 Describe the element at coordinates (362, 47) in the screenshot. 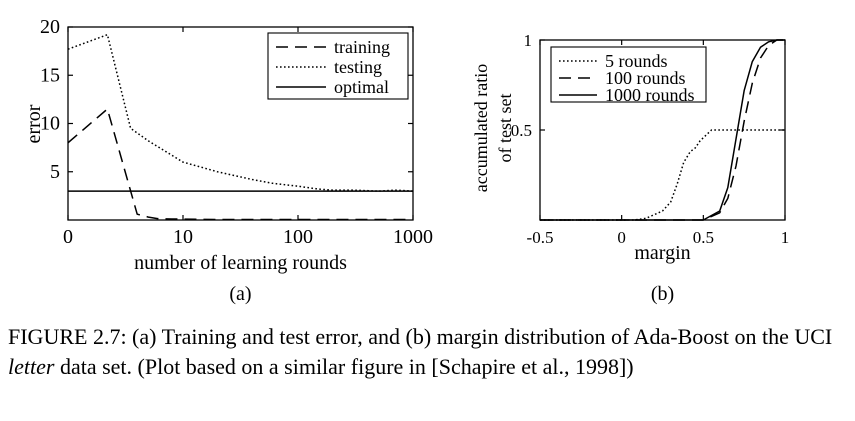

I see `legend-label: training` at that location.